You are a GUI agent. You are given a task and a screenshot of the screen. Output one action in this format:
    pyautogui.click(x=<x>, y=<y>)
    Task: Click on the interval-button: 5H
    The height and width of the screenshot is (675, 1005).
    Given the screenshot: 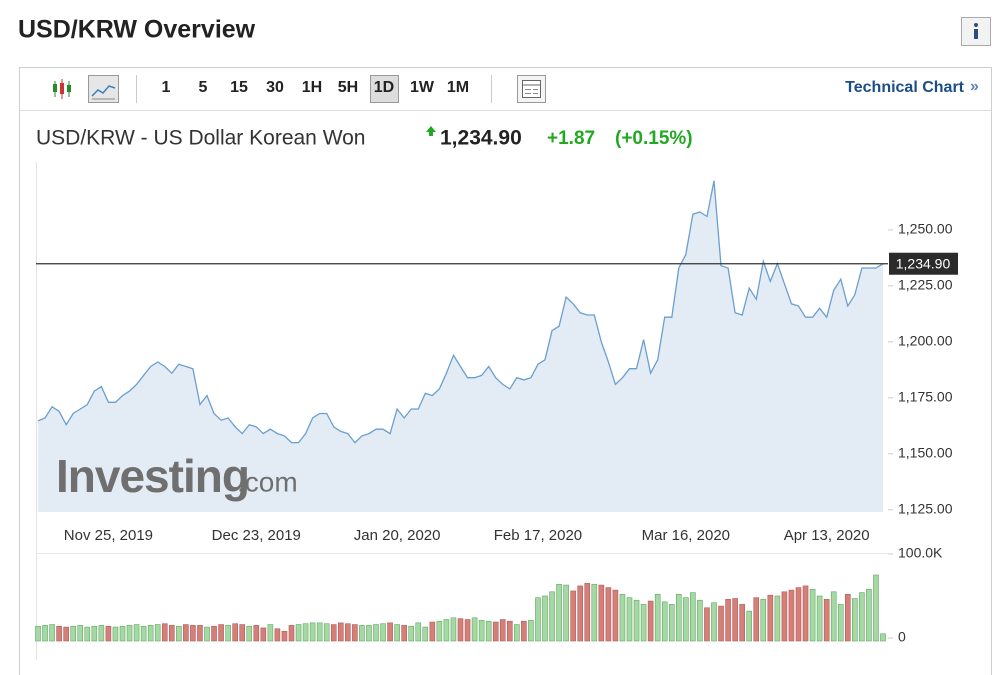 What is the action you would take?
    pyautogui.click(x=348, y=87)
    